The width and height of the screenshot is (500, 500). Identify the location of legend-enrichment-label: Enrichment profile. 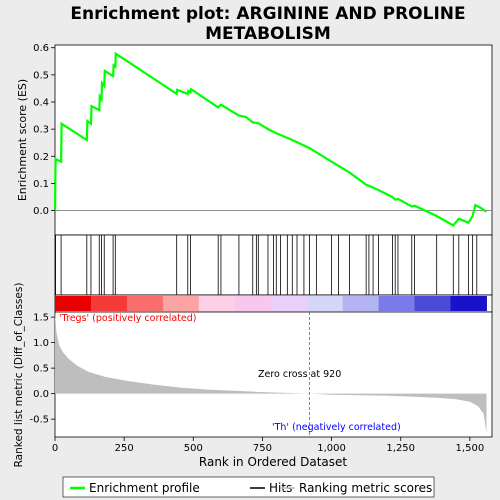
(144, 488).